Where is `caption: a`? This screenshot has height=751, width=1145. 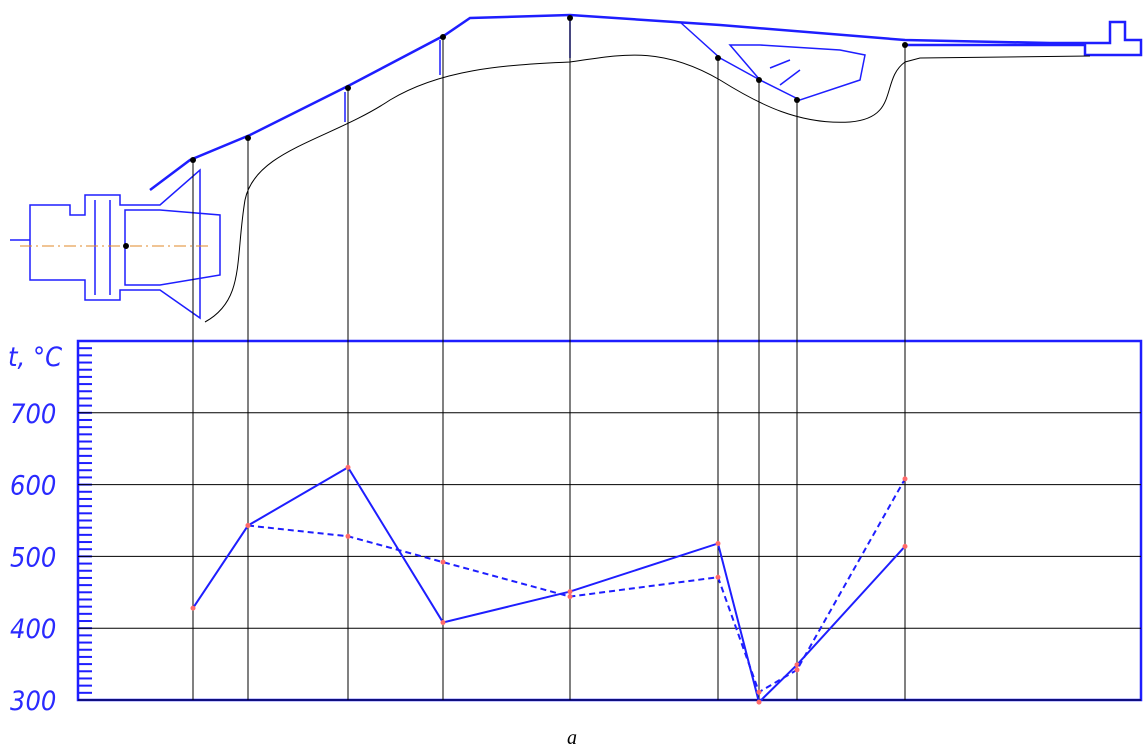
caption: a is located at coordinates (572, 738).